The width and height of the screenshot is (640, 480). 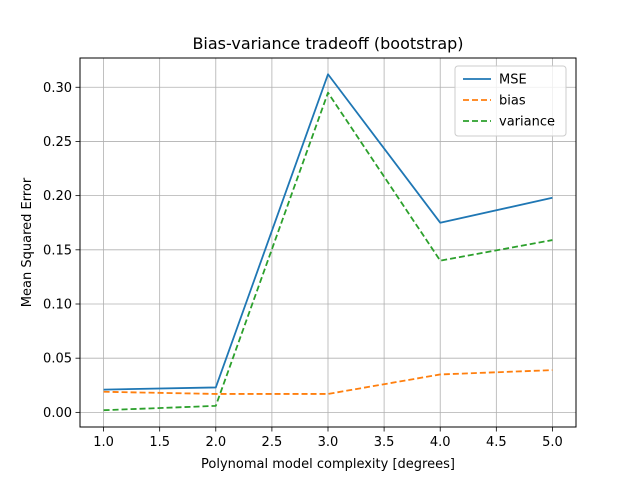 I want to click on y-axis: 0.00 0.05 0.10 0.15 0.20 0.25 0.30, so click(x=61, y=251).